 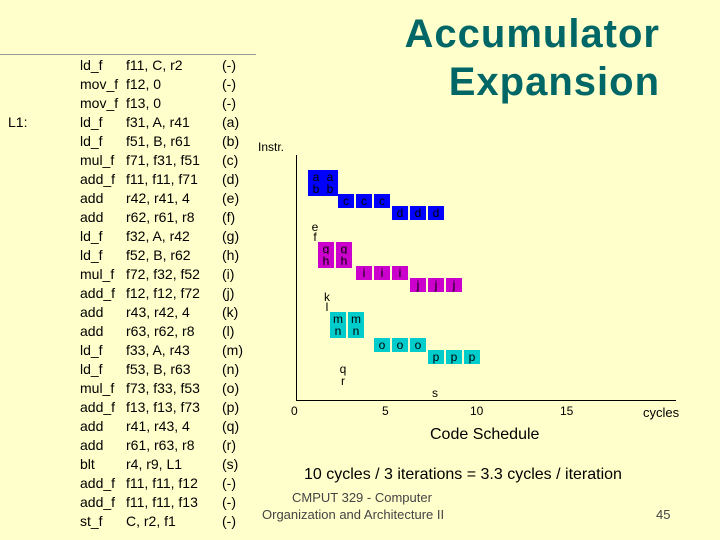 What do you see at coordinates (661, 412) in the screenshot?
I see `x-axis-label: cycles` at bounding box center [661, 412].